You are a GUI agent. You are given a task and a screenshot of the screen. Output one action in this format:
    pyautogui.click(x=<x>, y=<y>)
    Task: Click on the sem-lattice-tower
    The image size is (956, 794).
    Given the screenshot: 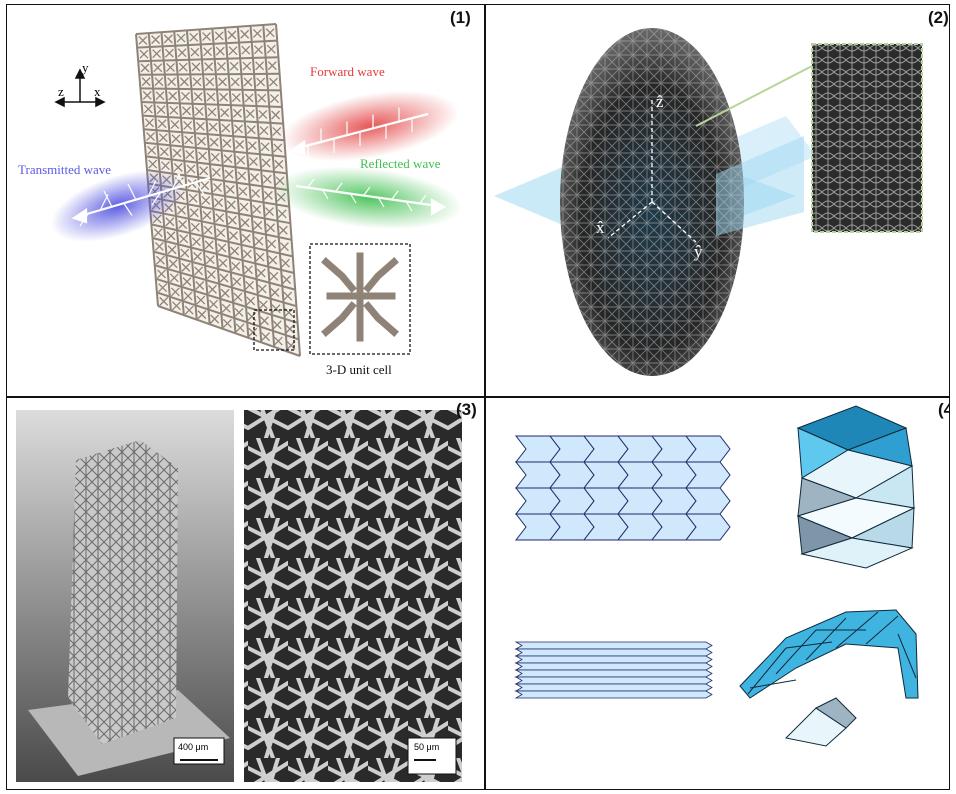 What is the action you would take?
    pyautogui.click(x=123, y=592)
    